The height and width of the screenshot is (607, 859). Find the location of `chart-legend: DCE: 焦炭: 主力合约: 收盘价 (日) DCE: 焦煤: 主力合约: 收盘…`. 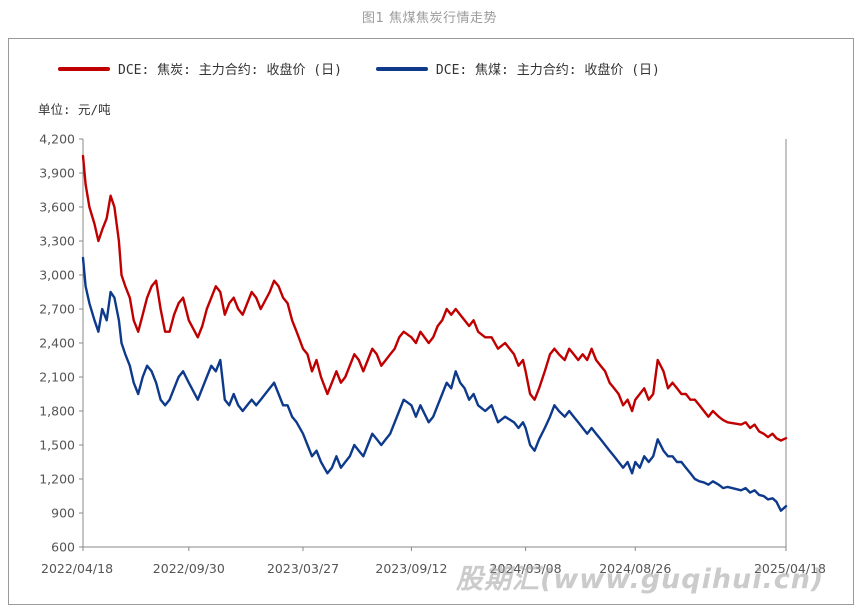

chart-legend: DCE: 焦炭: 主力合约: 收盘价 (日) DCE: 焦煤: 主力合约: 收盘… is located at coordinates (359, 68).